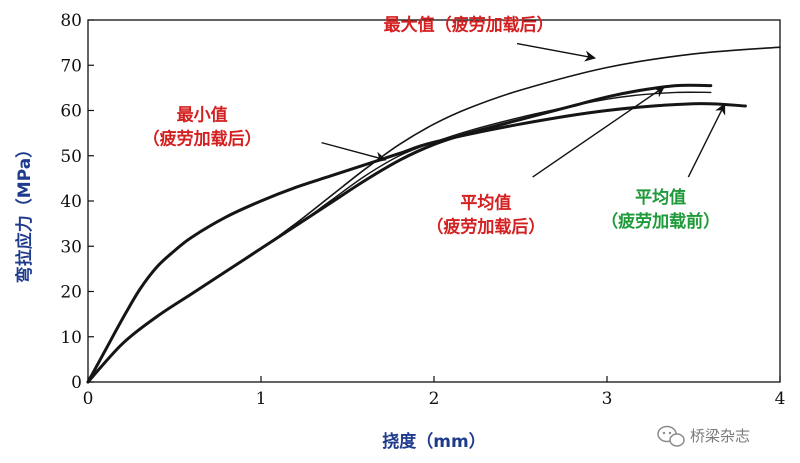 The width and height of the screenshot is (800, 463). What do you see at coordinates (71, 21) in the screenshot?
I see `y-tick-label: 80` at bounding box center [71, 21].